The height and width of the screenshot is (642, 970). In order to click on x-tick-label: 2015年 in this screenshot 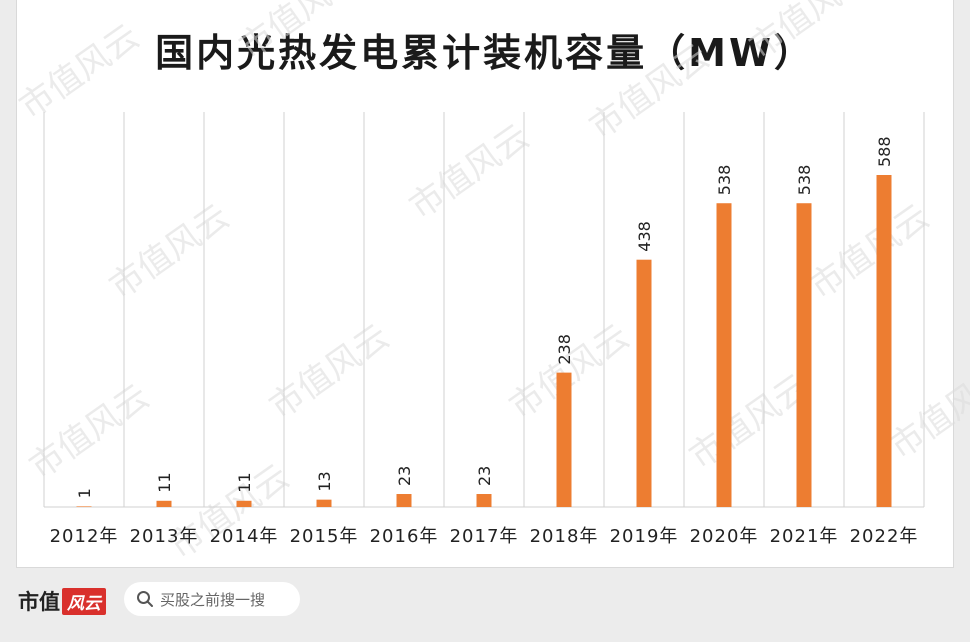, I will do `click(324, 536)`.